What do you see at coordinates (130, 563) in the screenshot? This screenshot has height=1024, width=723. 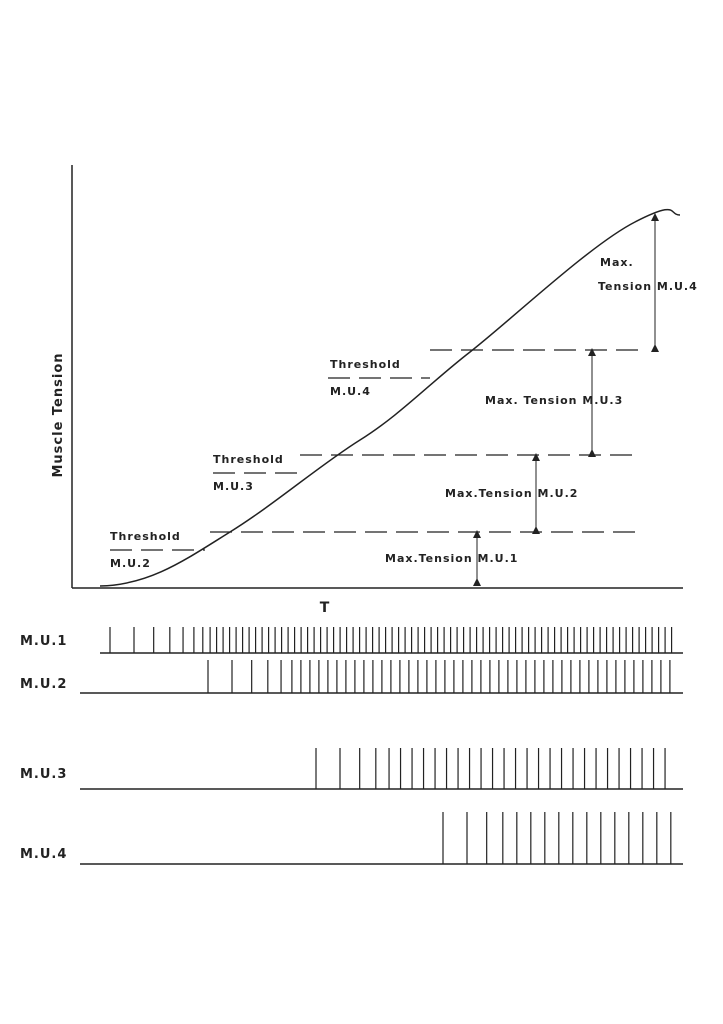 I see `threshold-label: M.U.2` at bounding box center [130, 563].